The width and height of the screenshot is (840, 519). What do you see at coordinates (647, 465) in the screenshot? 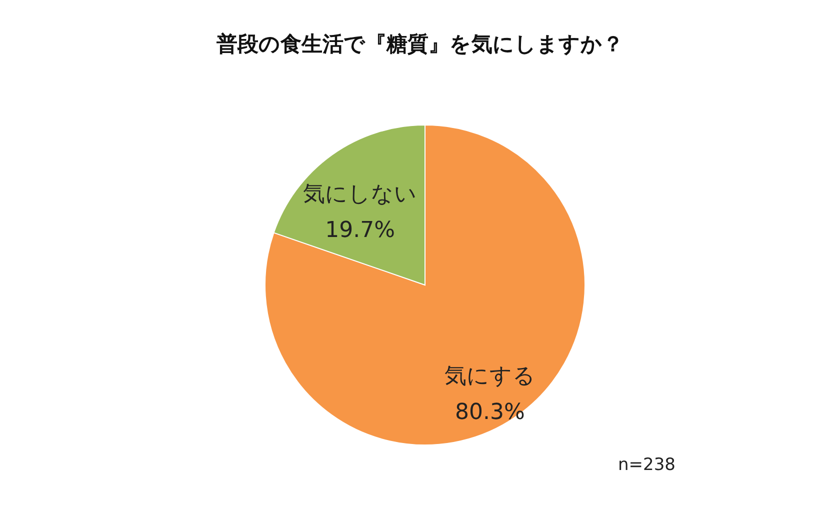
I see `text: n=238` at bounding box center [647, 465].